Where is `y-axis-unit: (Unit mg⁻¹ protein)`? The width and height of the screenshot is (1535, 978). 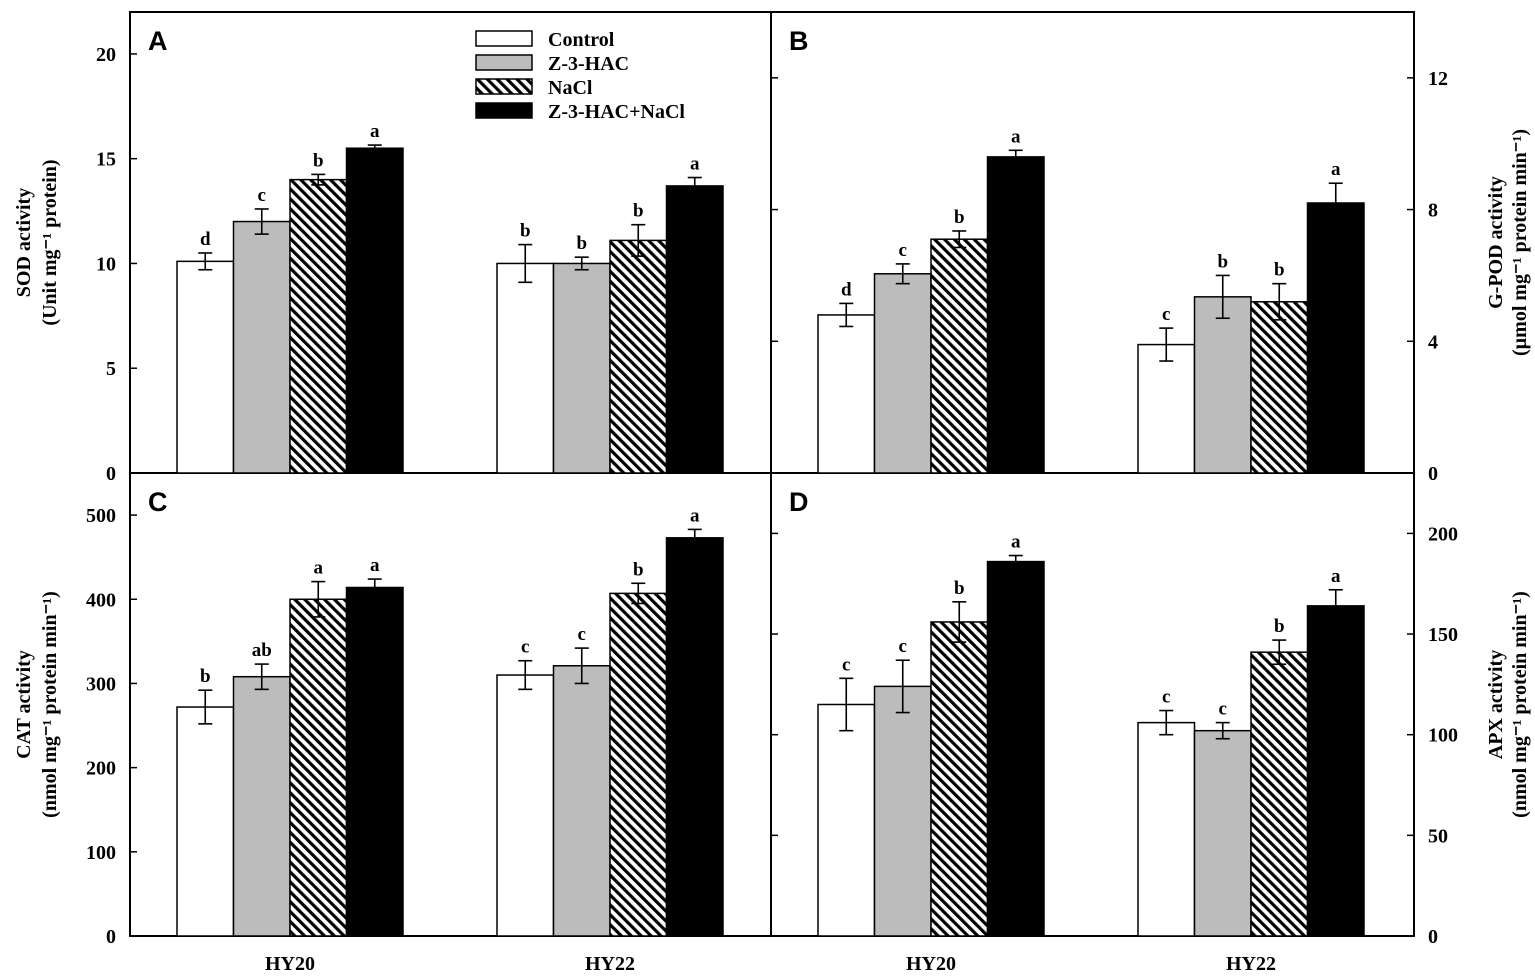
y-axis-unit: (Unit mg⁻¹ protein) is located at coordinates (50, 242).